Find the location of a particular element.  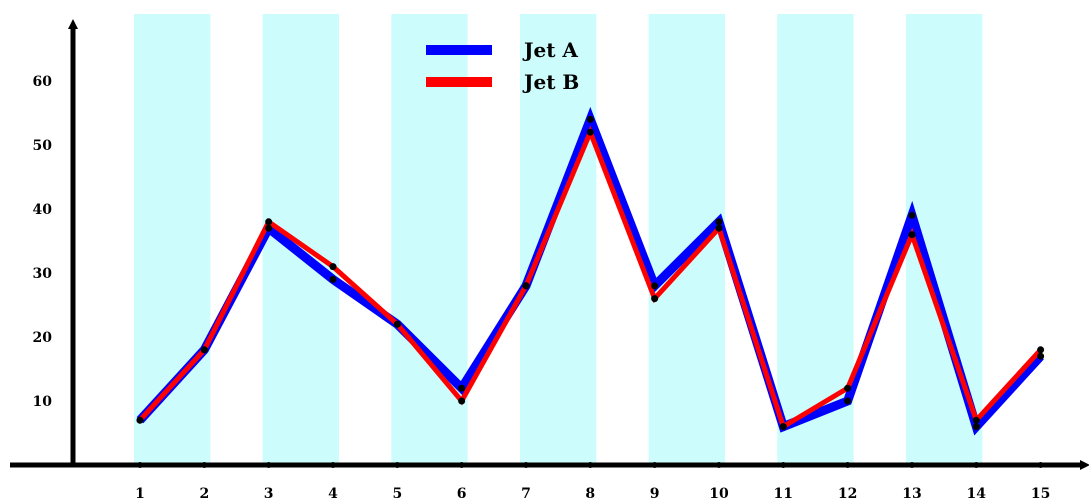

y-tick-label-60: 60 is located at coordinates (43, 82).